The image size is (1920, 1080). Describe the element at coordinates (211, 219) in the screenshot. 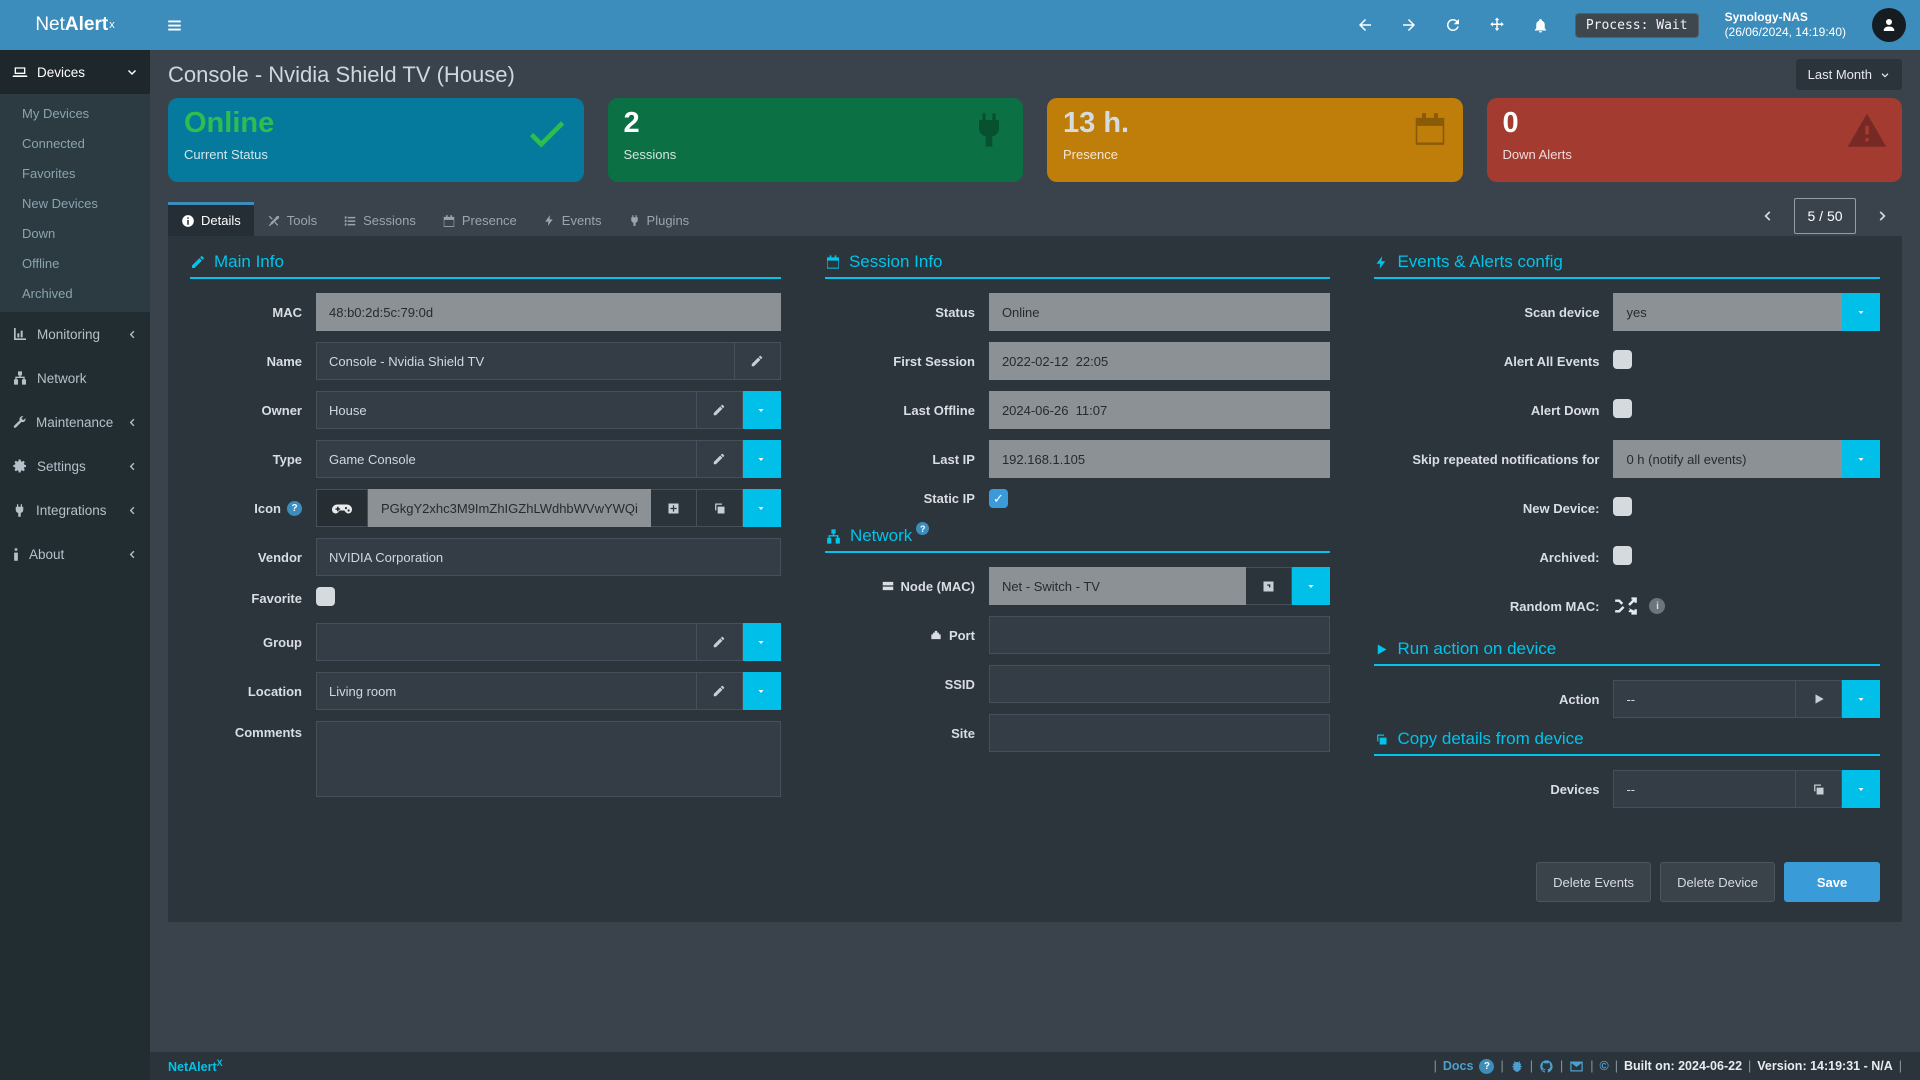

I see `tab-details: Details` at that location.